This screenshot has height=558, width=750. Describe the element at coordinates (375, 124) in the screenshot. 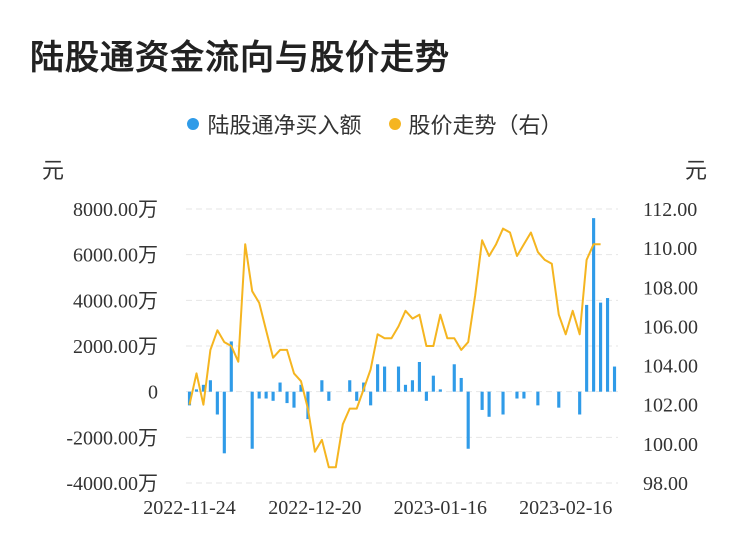

I see `chart-legend: 陆股通净买入额 股价走势（右）` at that location.